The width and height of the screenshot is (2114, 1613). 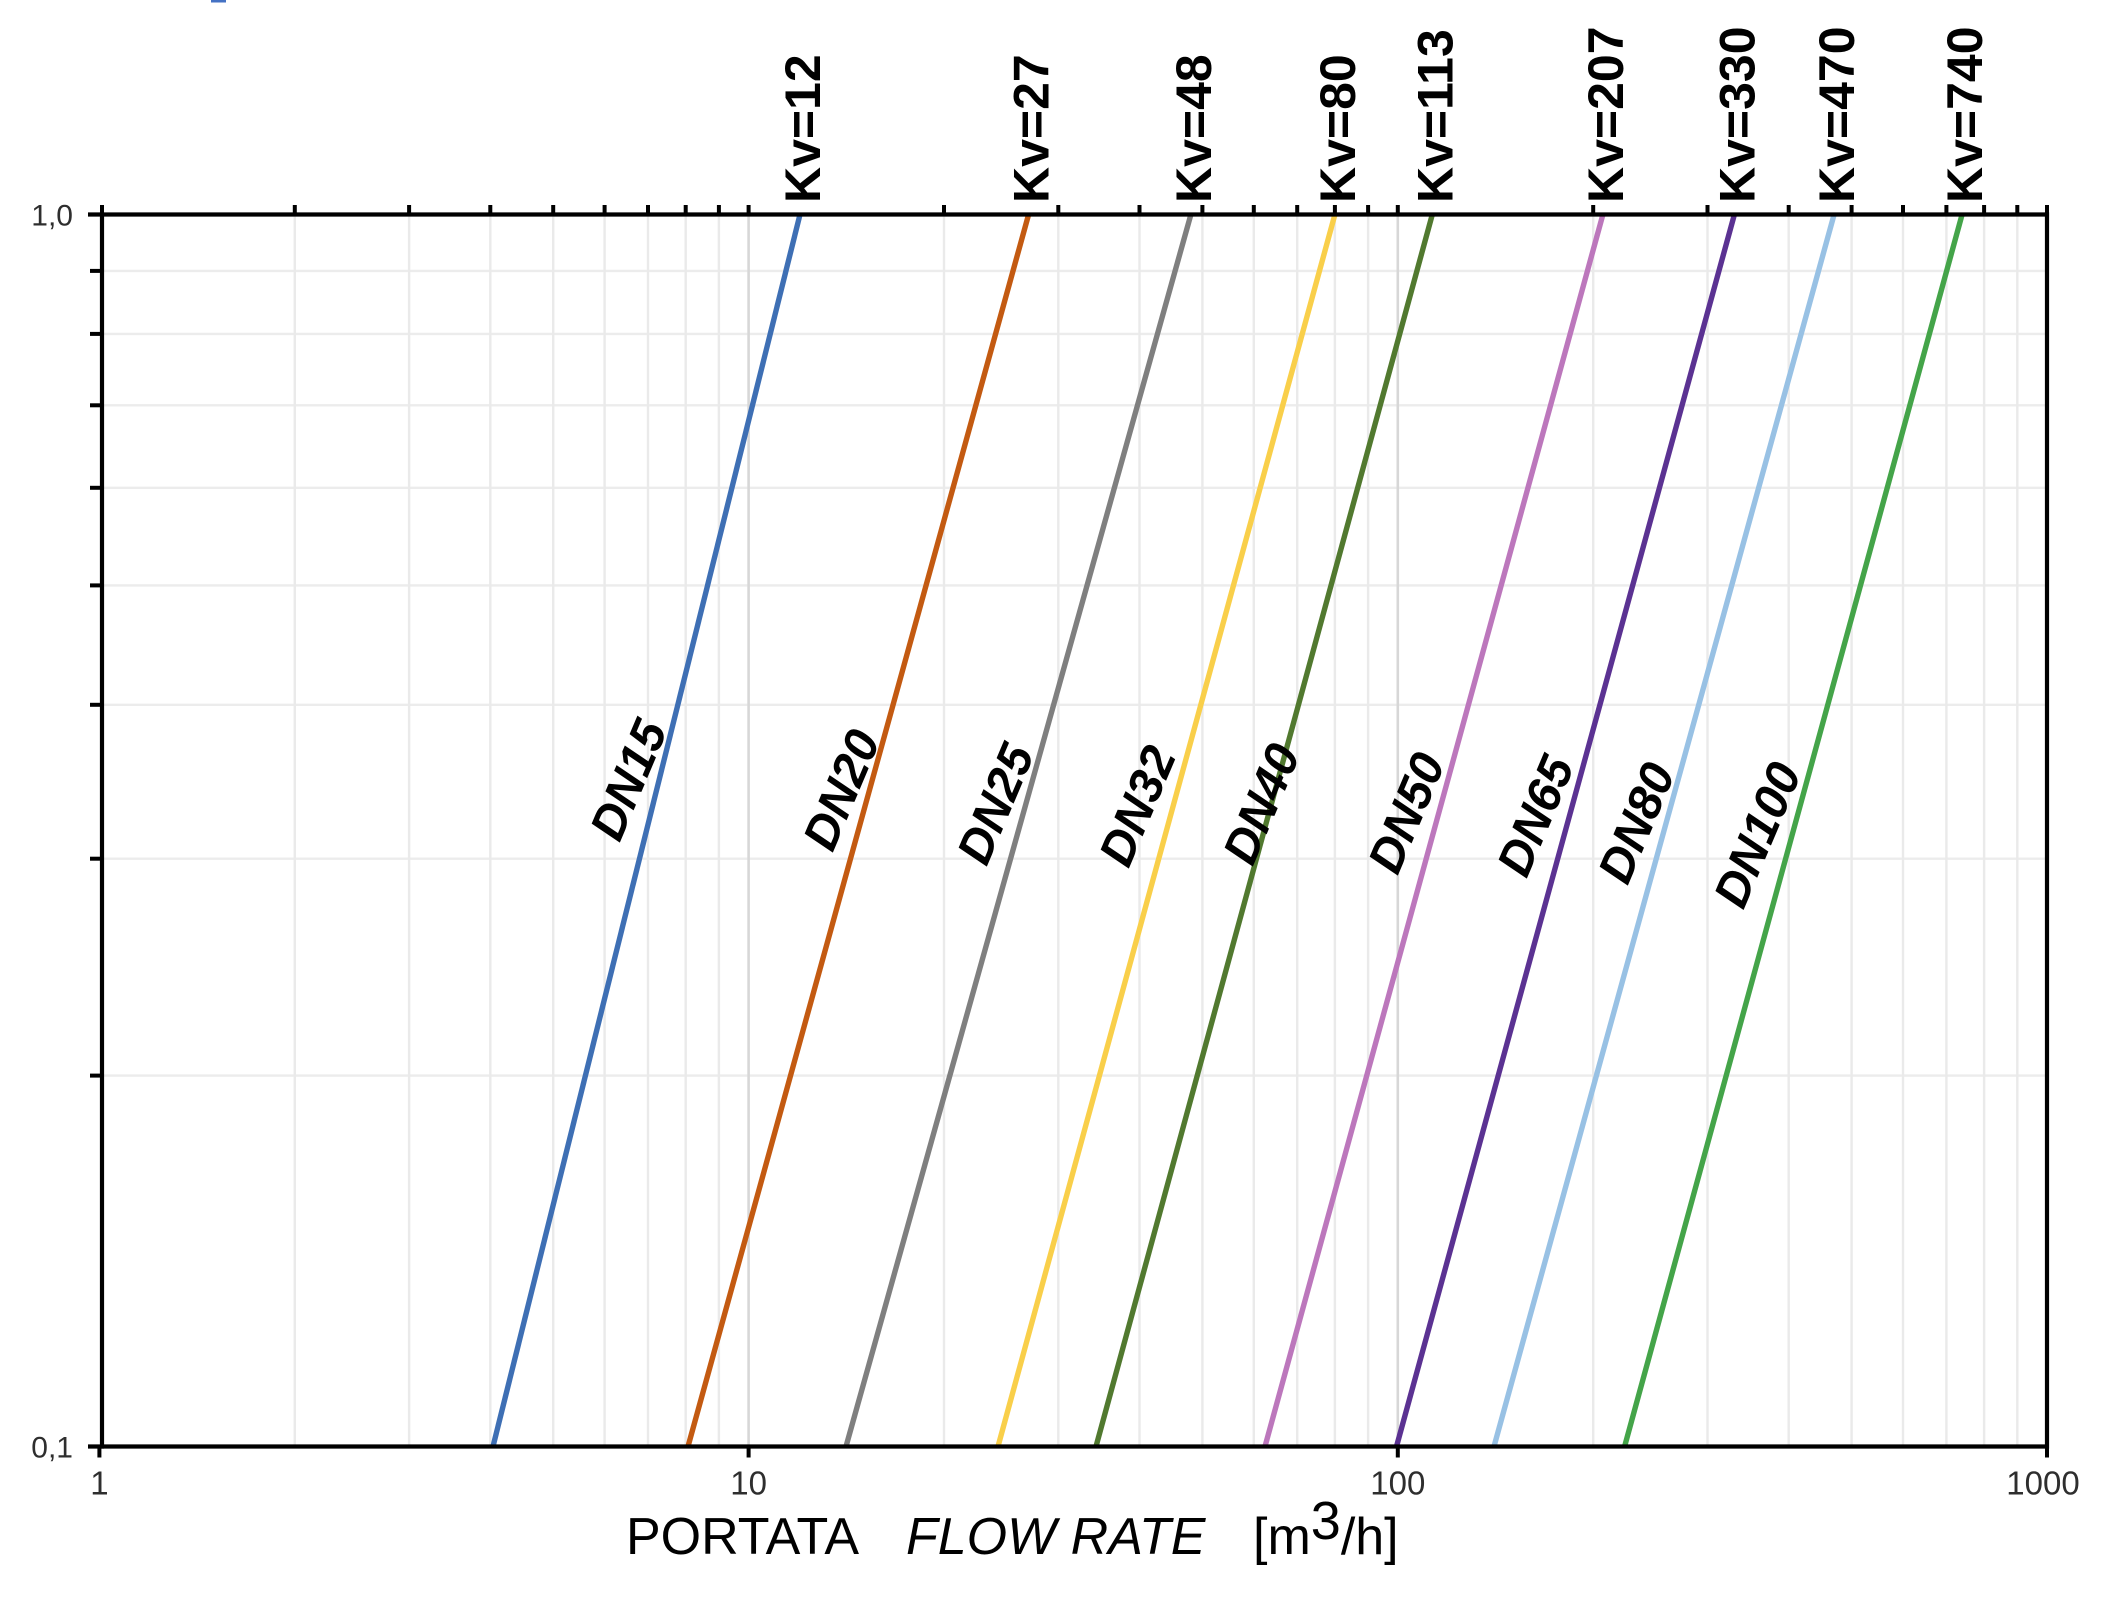 What do you see at coordinates (1056, 1537) in the screenshot?
I see `svg-text: FLOW RATE` at bounding box center [1056, 1537].